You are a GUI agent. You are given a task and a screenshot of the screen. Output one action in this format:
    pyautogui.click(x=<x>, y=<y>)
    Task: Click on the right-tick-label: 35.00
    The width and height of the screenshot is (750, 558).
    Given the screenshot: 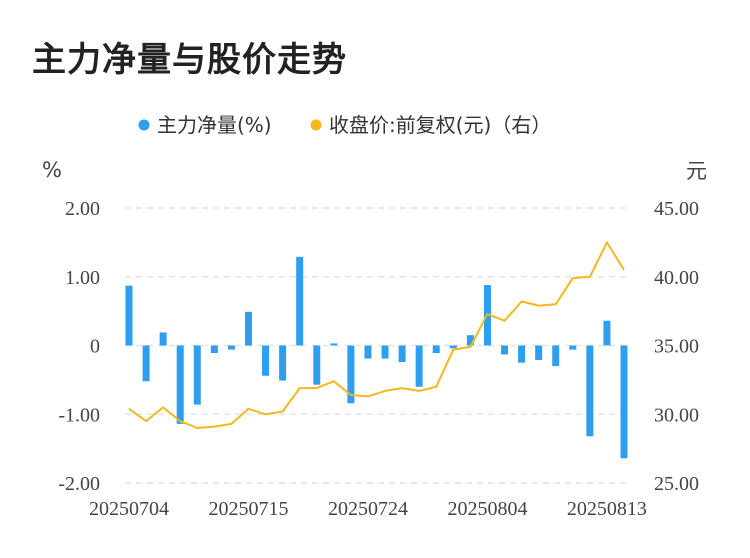 What is the action you would take?
    pyautogui.click(x=676, y=347)
    